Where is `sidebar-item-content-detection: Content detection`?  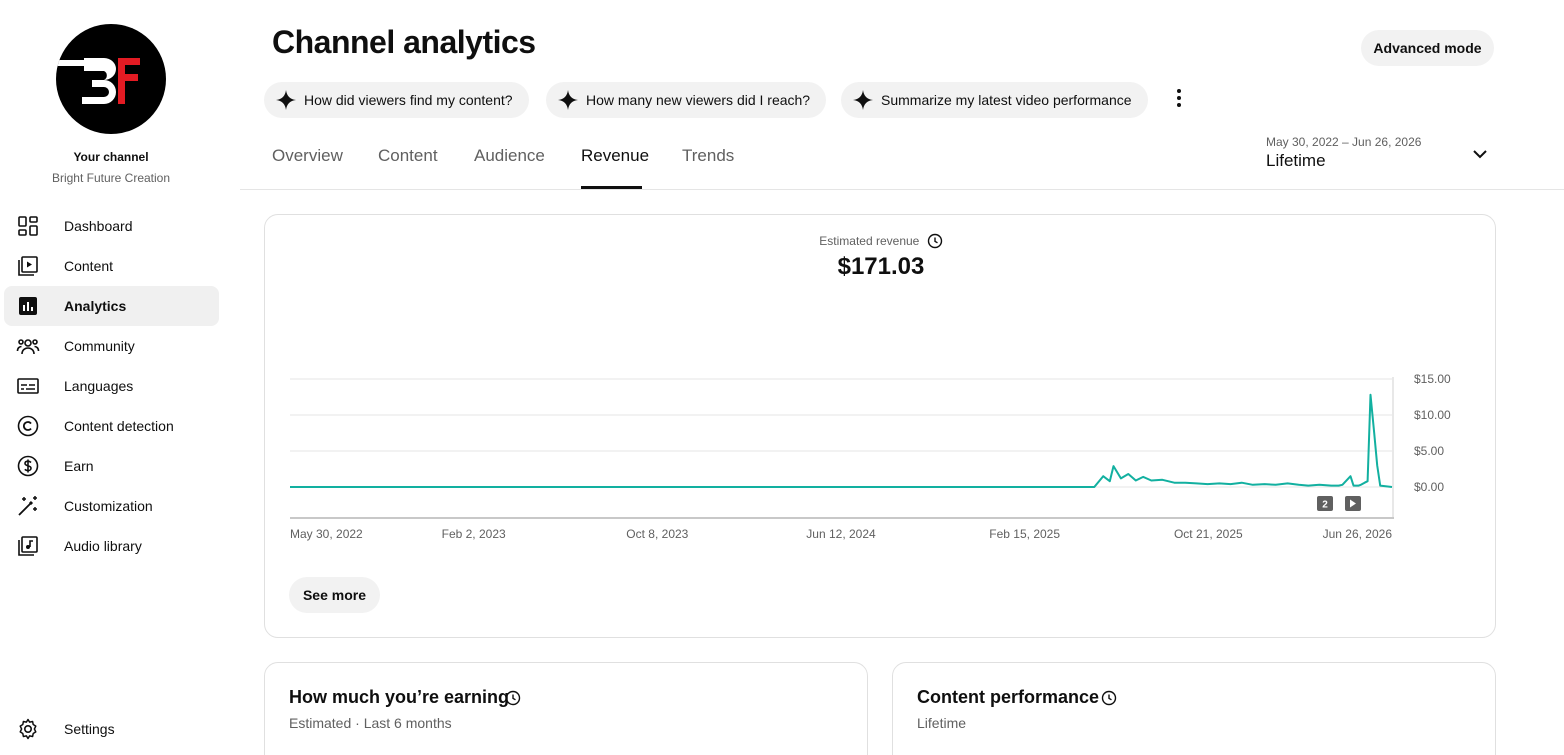
sidebar-item-content-detection: Content detection is located at coordinates (111, 426).